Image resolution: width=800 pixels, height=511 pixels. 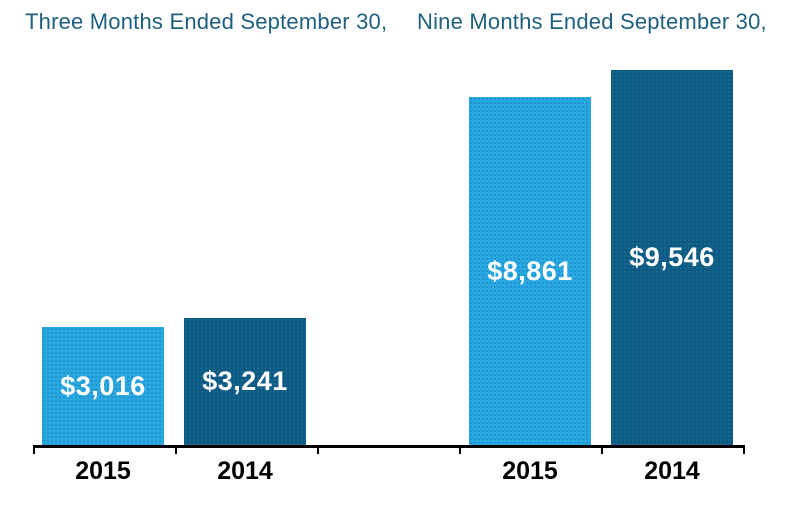 I want to click on bar-three-months-2015: $3,016, so click(x=103, y=386).